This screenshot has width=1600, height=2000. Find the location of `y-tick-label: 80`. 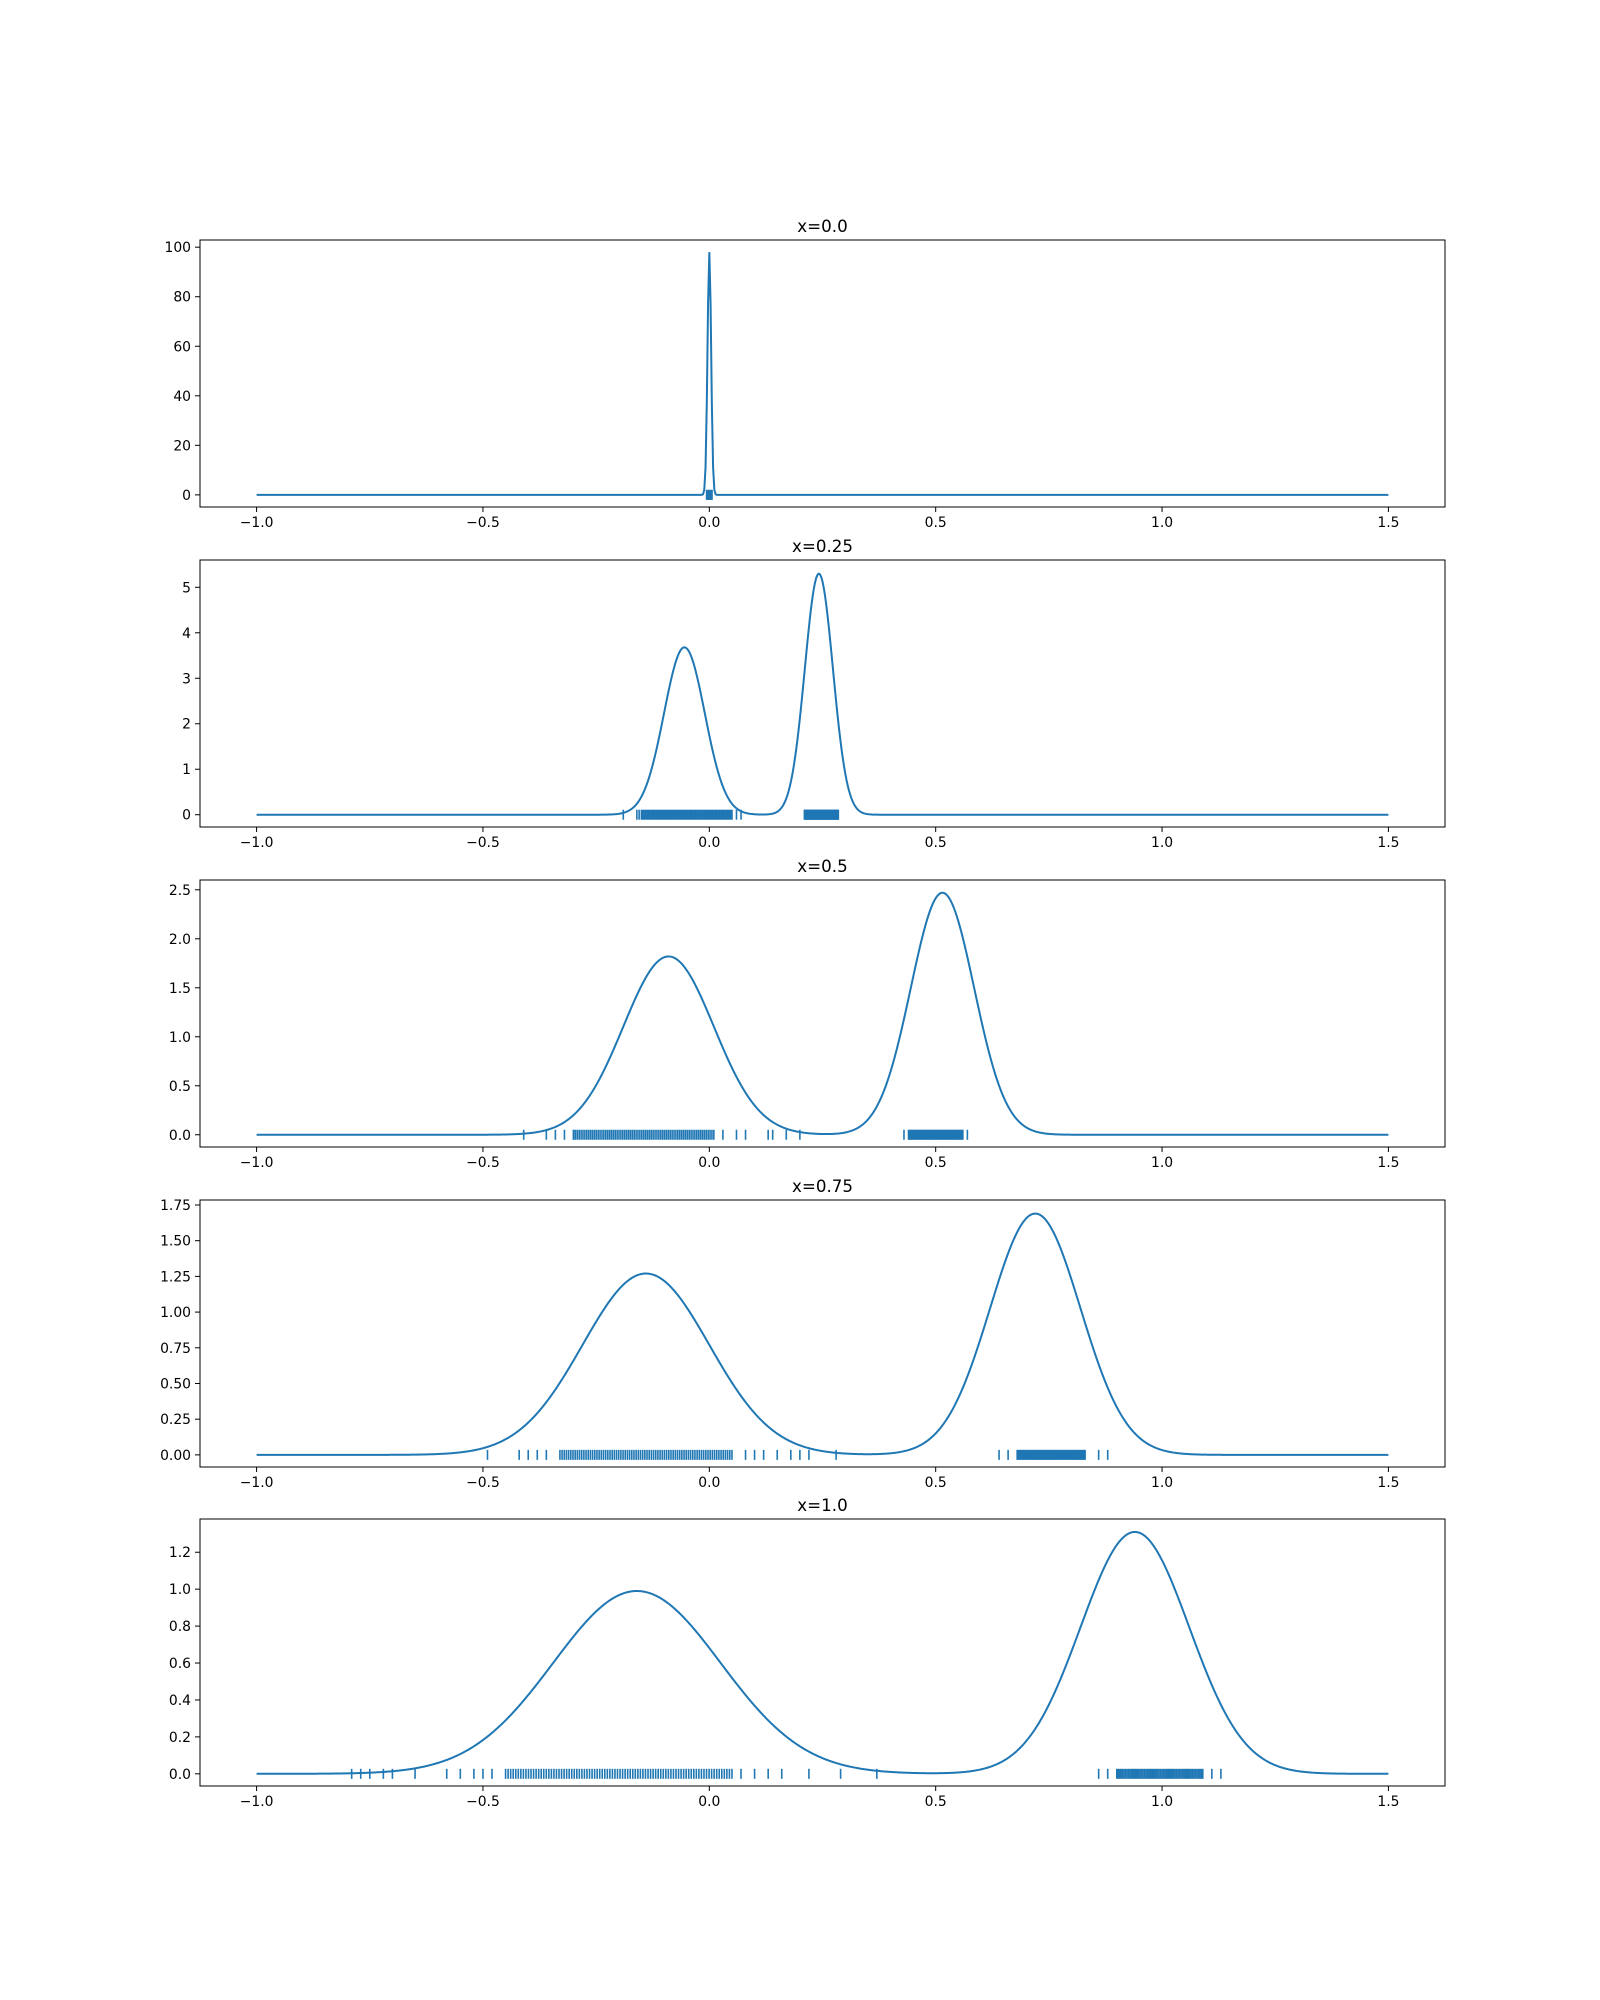

y-tick-label: 80 is located at coordinates (182, 298).